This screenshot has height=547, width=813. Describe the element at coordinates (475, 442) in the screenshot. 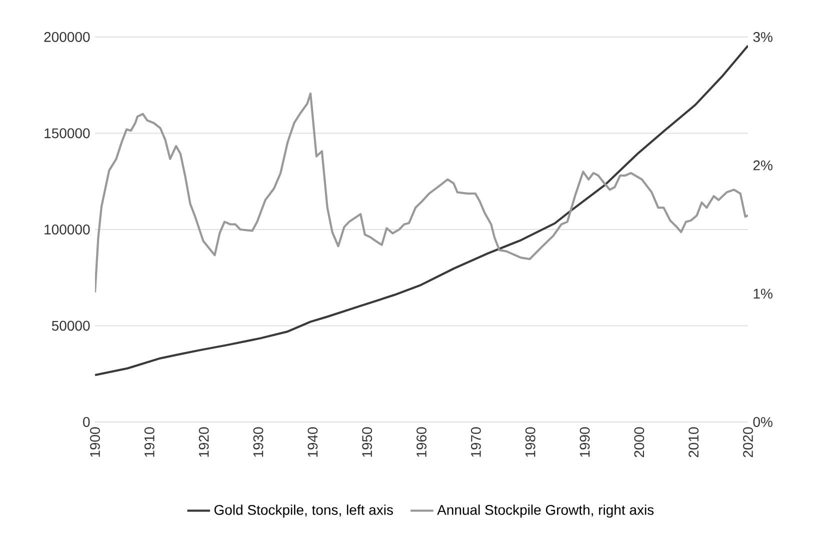

I see `x-tick-label: 1970` at that location.